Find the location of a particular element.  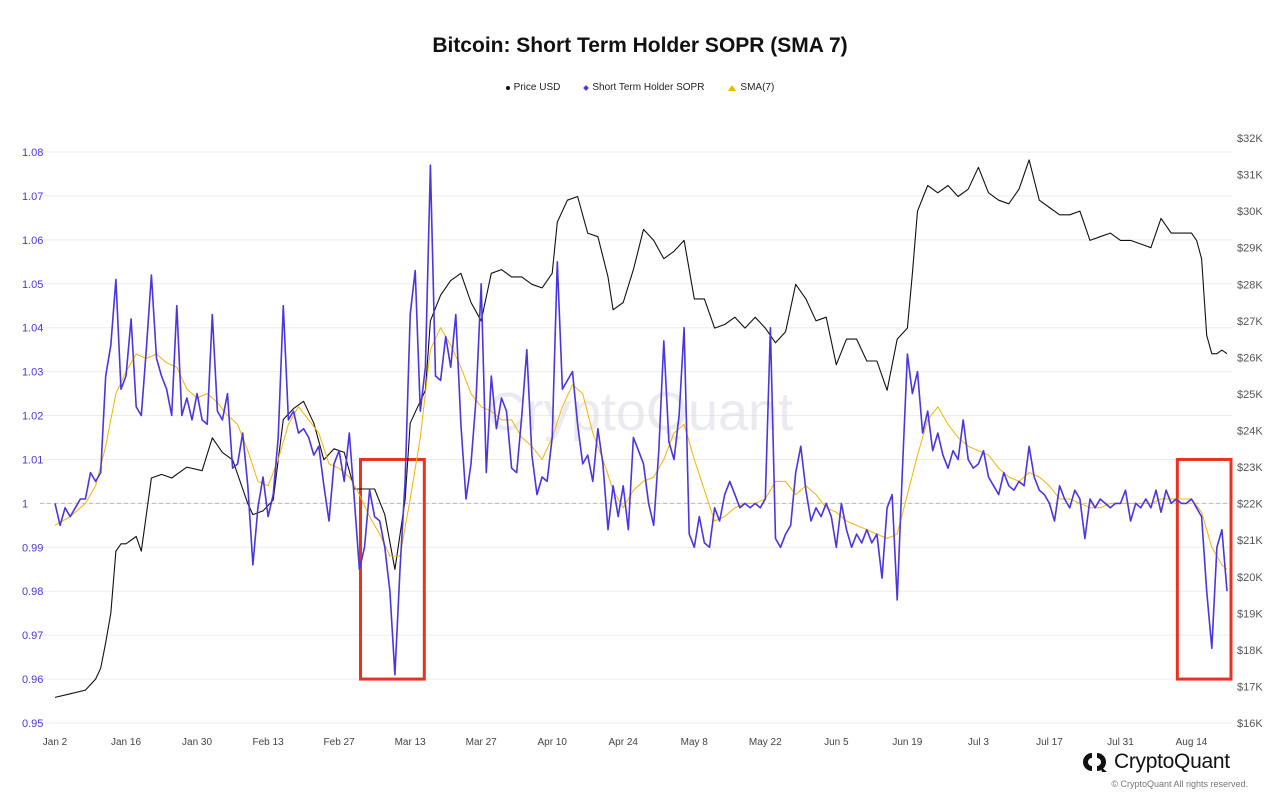

logo: CryptoQuant is located at coordinates (1156, 762).